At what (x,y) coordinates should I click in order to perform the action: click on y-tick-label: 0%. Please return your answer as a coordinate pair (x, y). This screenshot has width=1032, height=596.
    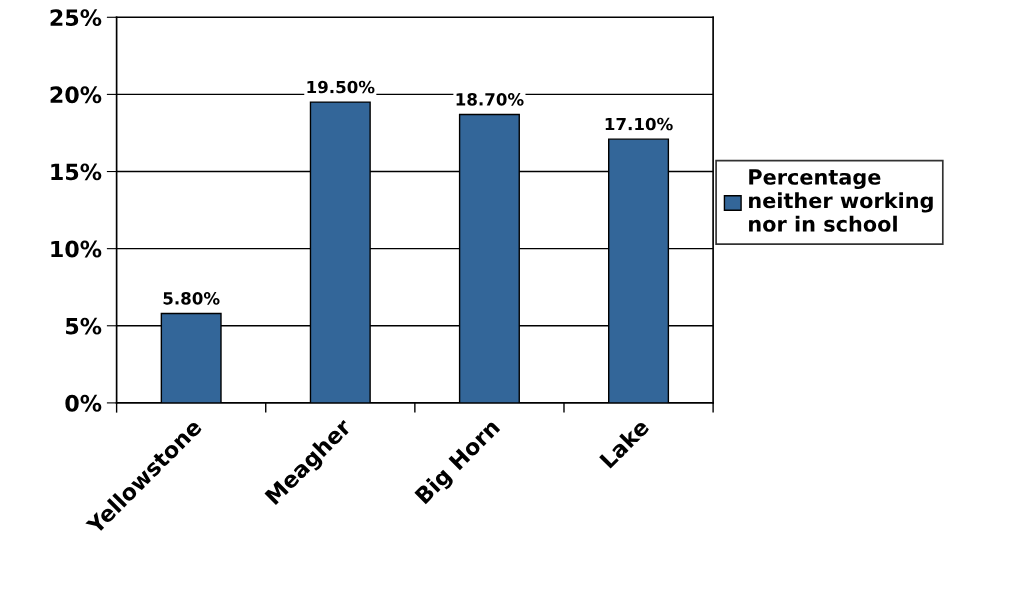
    Looking at the image, I should click on (83, 403).